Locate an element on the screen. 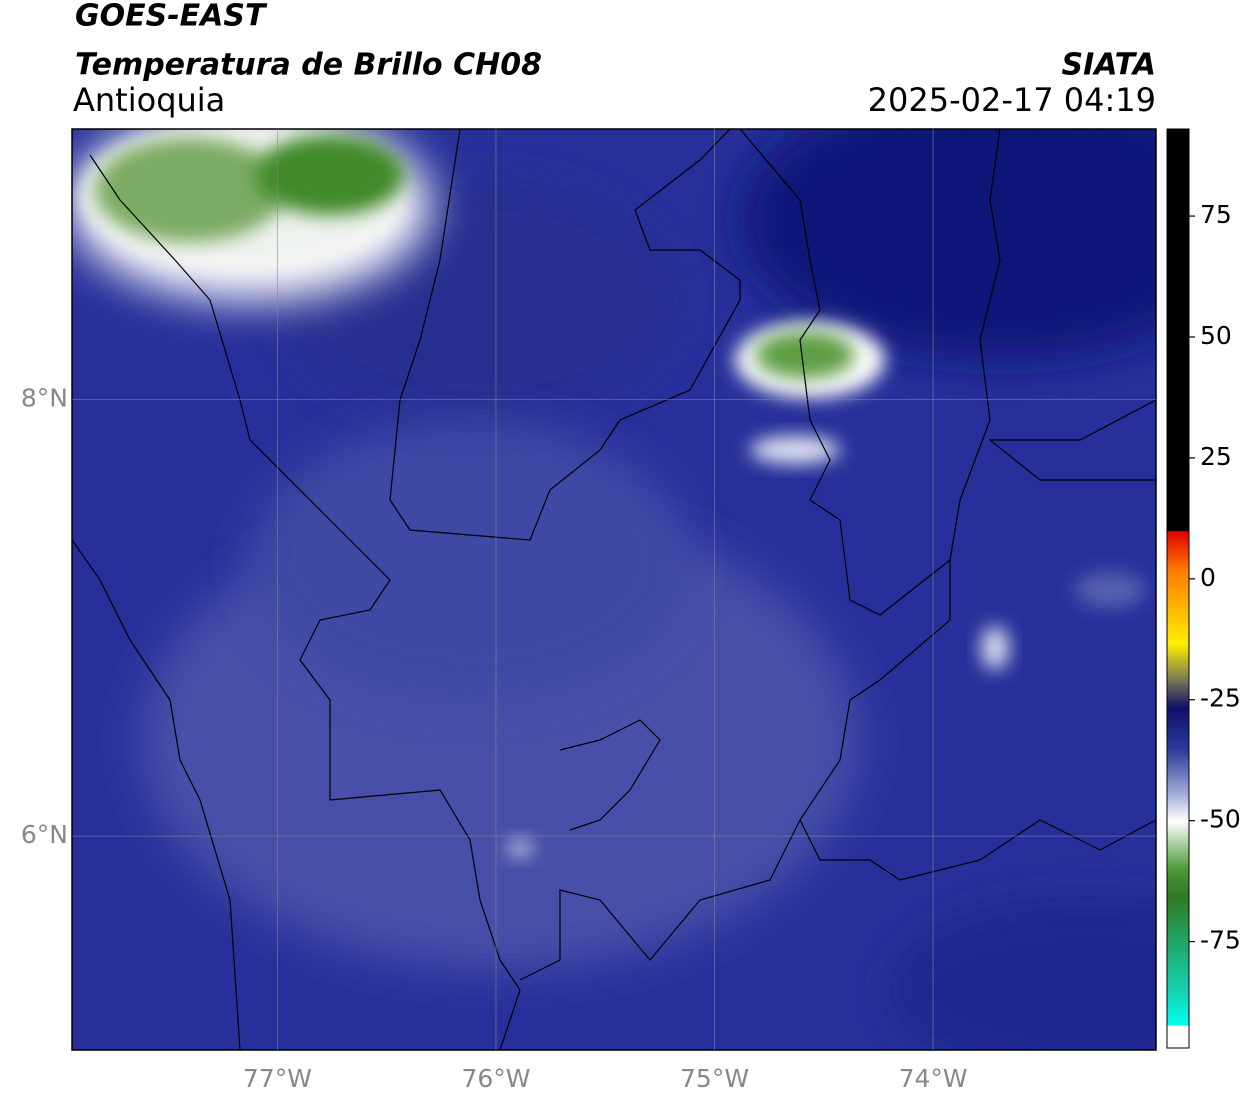  lat-tick-label: 8°N is located at coordinates (44, 398).